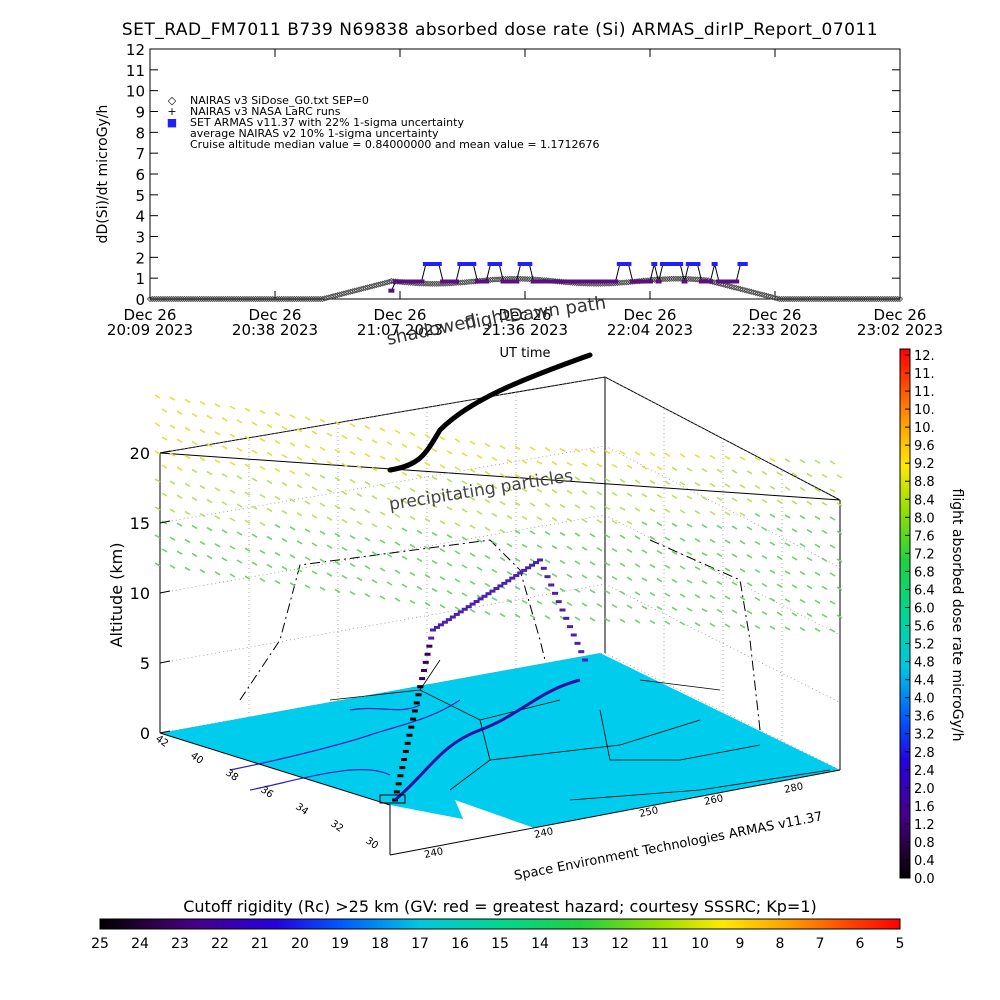  What do you see at coordinates (568, 277) in the screenshot?
I see `armas-series` at bounding box center [568, 277].